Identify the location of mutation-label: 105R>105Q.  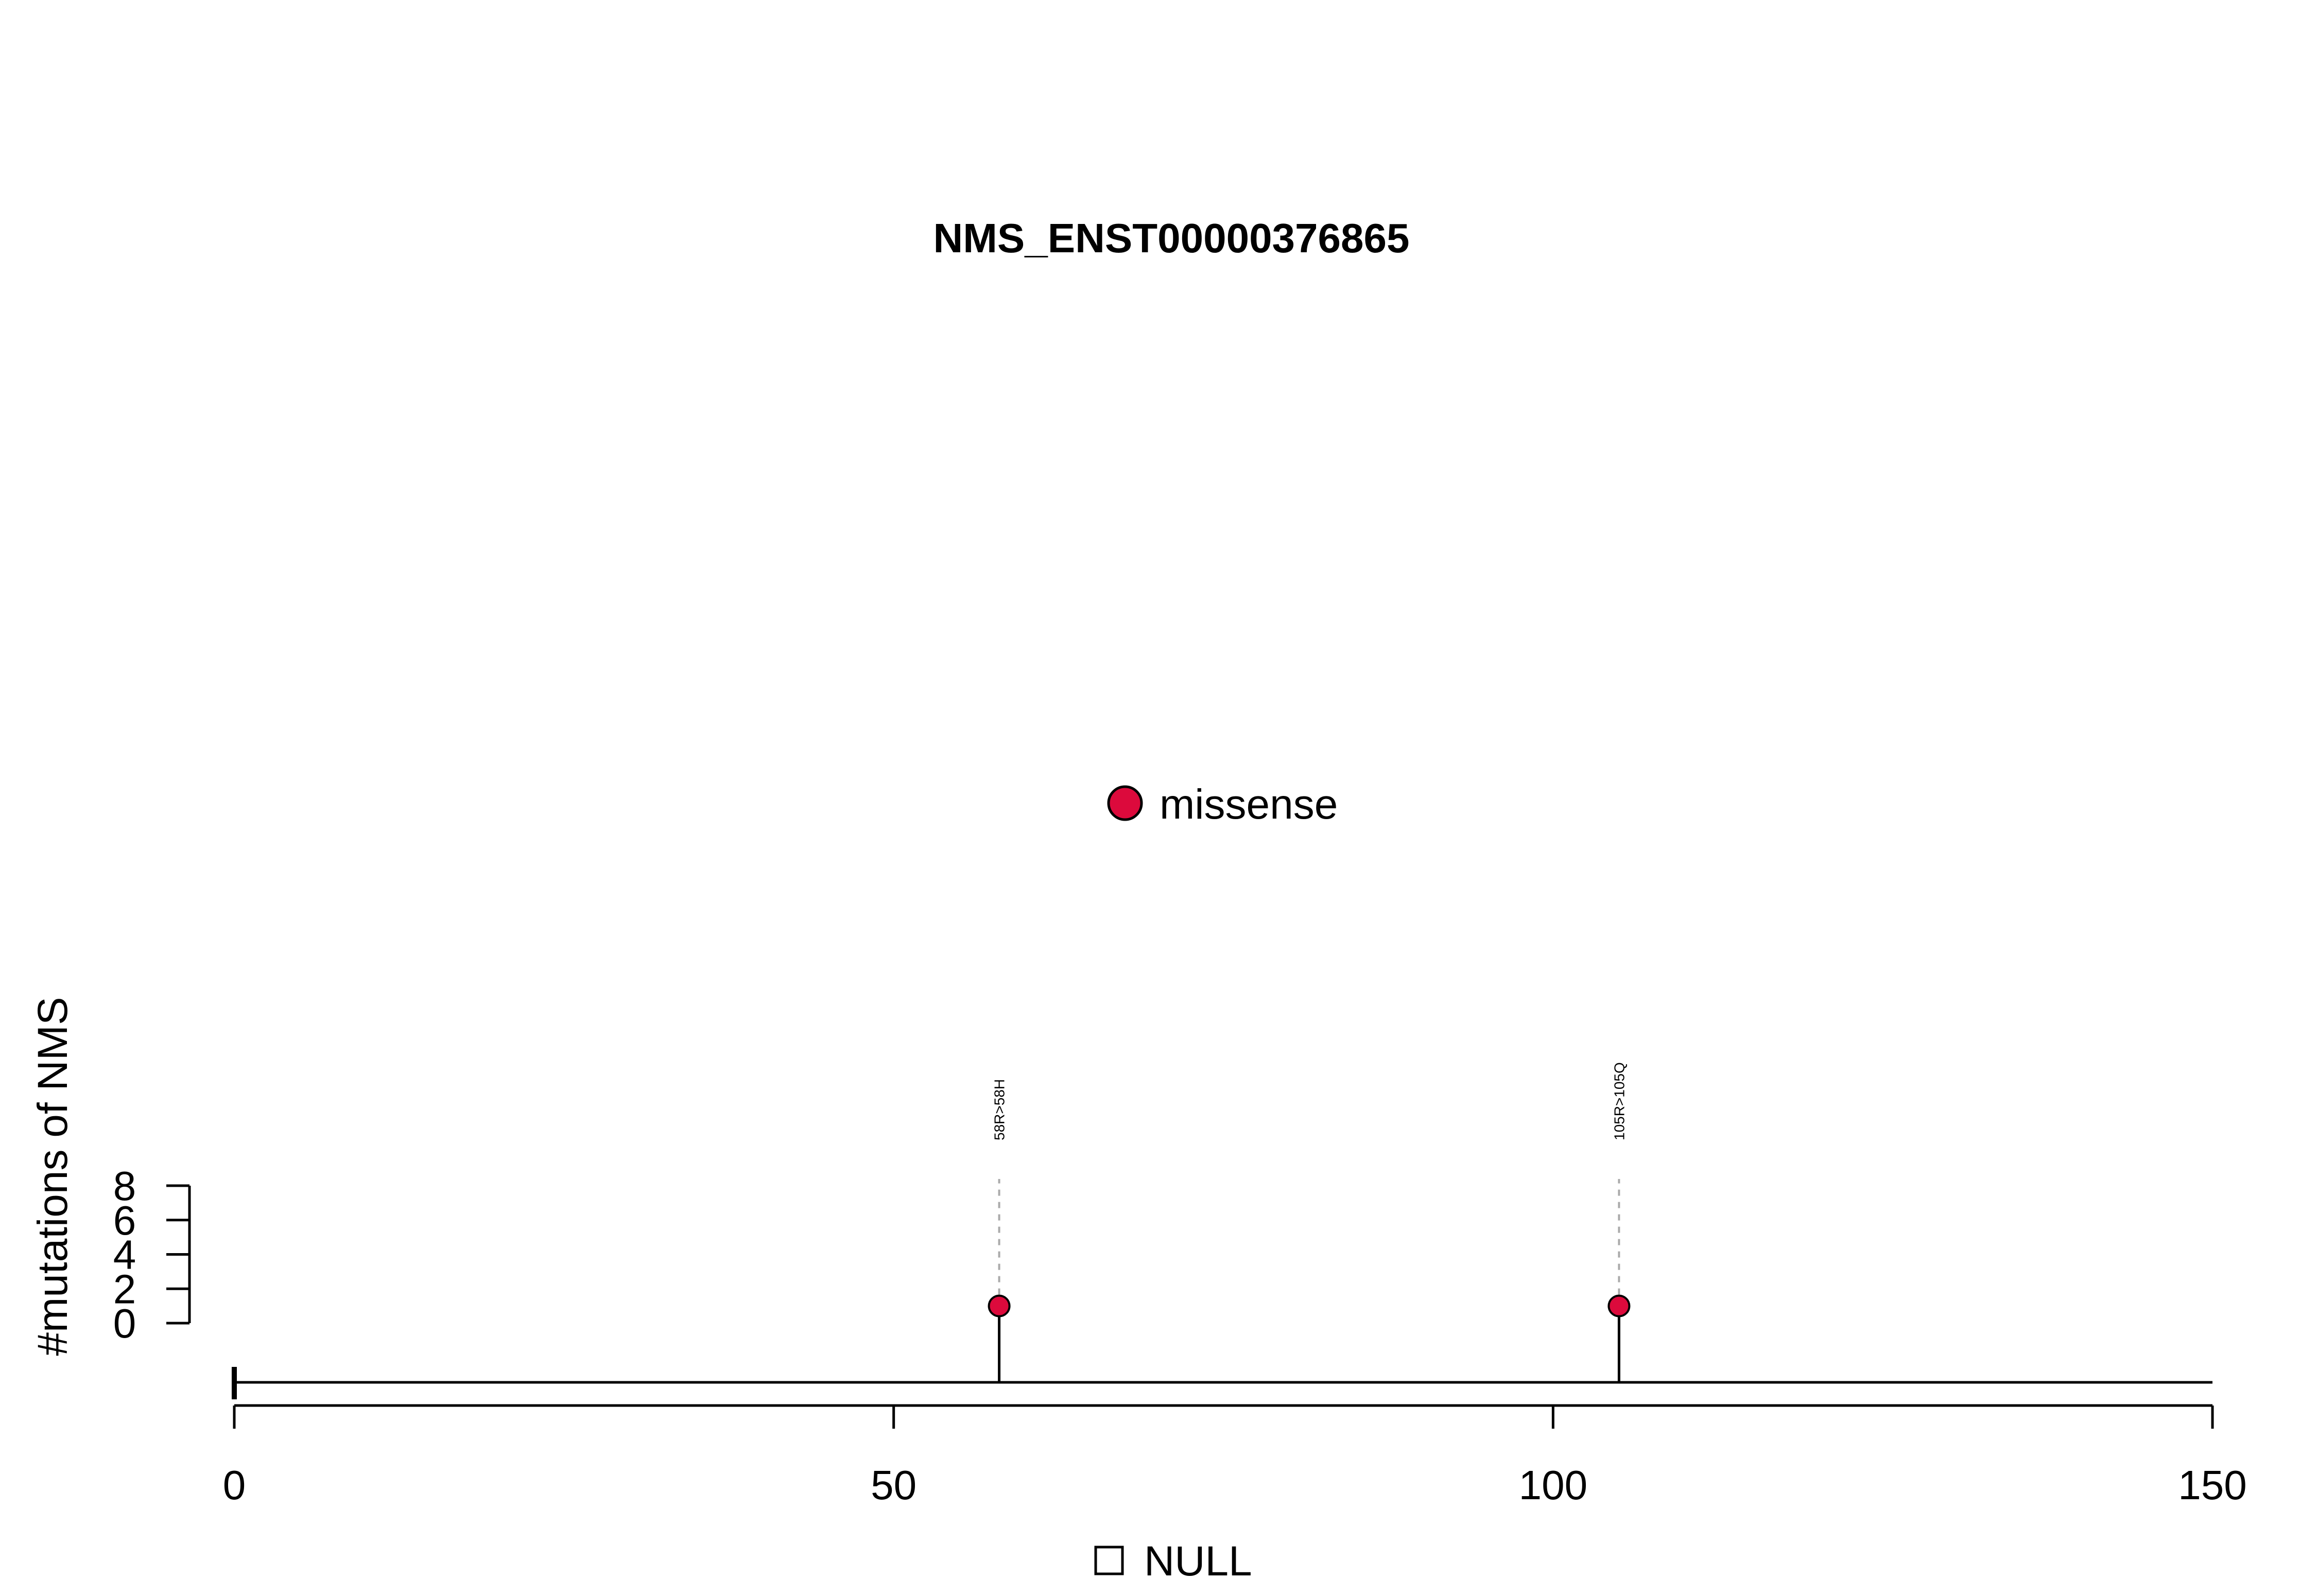
(1619, 1101).